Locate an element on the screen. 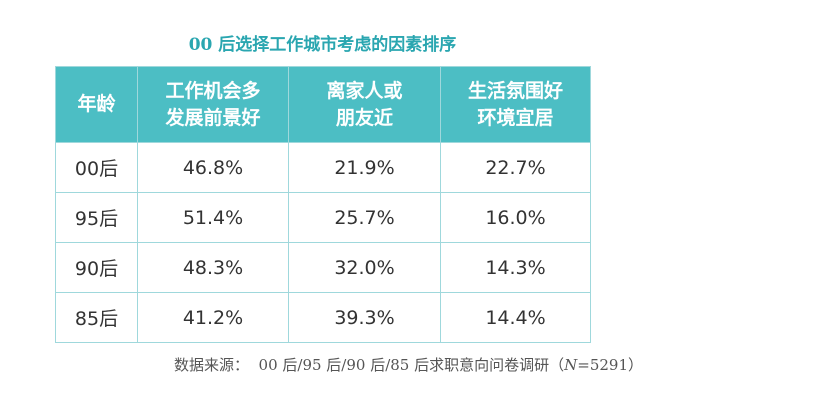  header-row: 年龄 工作机会多 发展前景好 离家人或 朋友近 生活氛围好 环境宜居 is located at coordinates (323, 104).